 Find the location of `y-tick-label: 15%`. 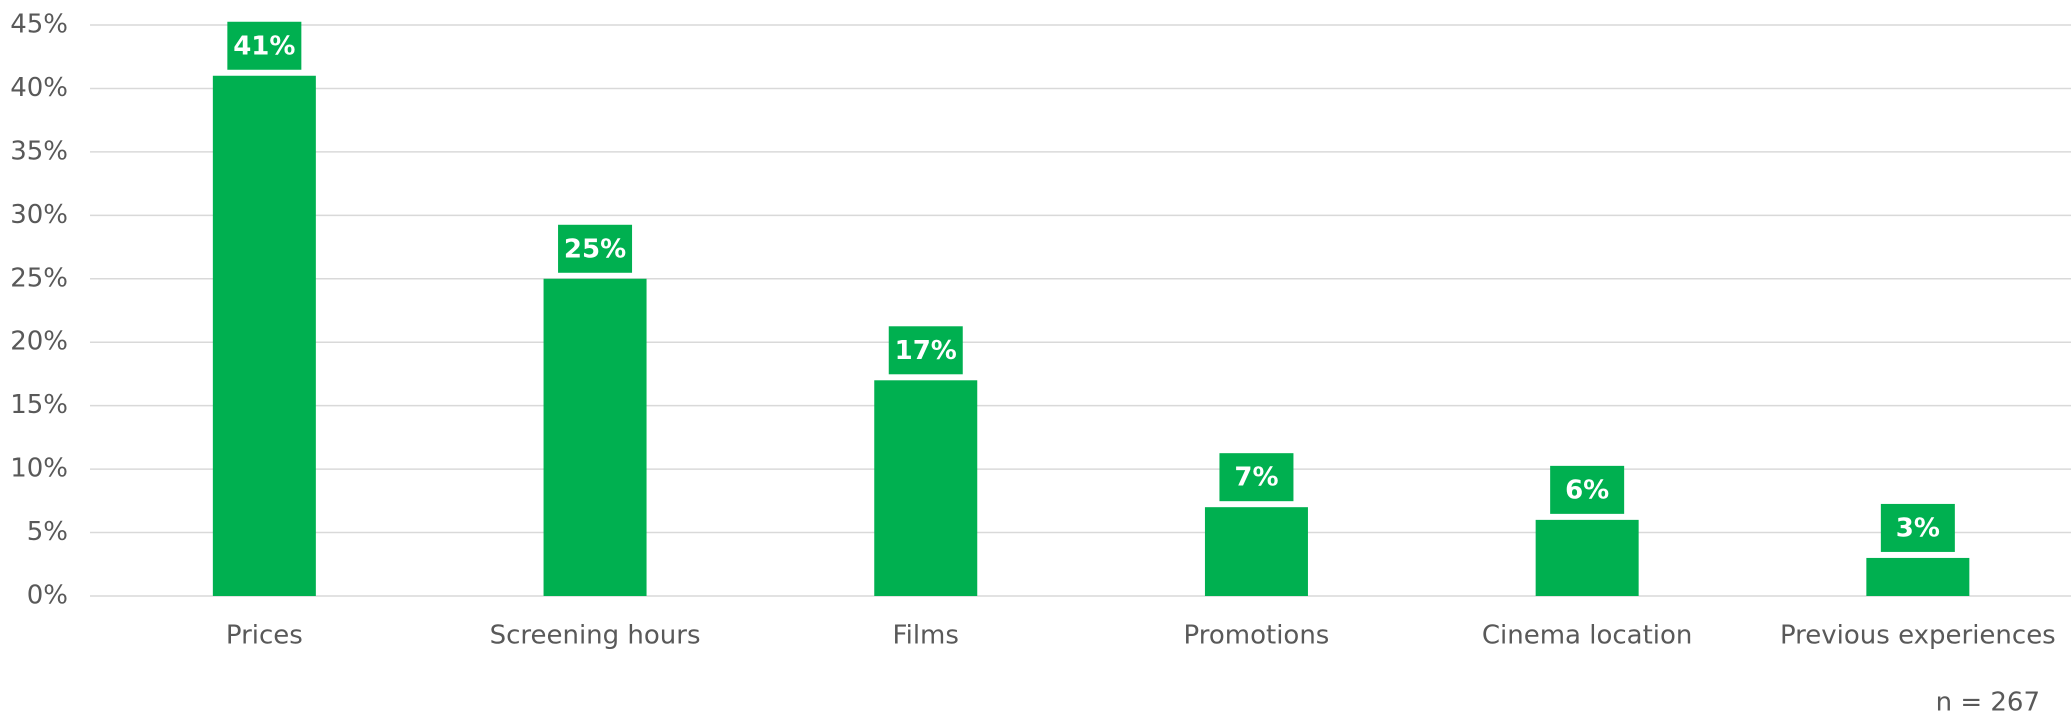

y-tick-label: 15% is located at coordinates (39, 405).